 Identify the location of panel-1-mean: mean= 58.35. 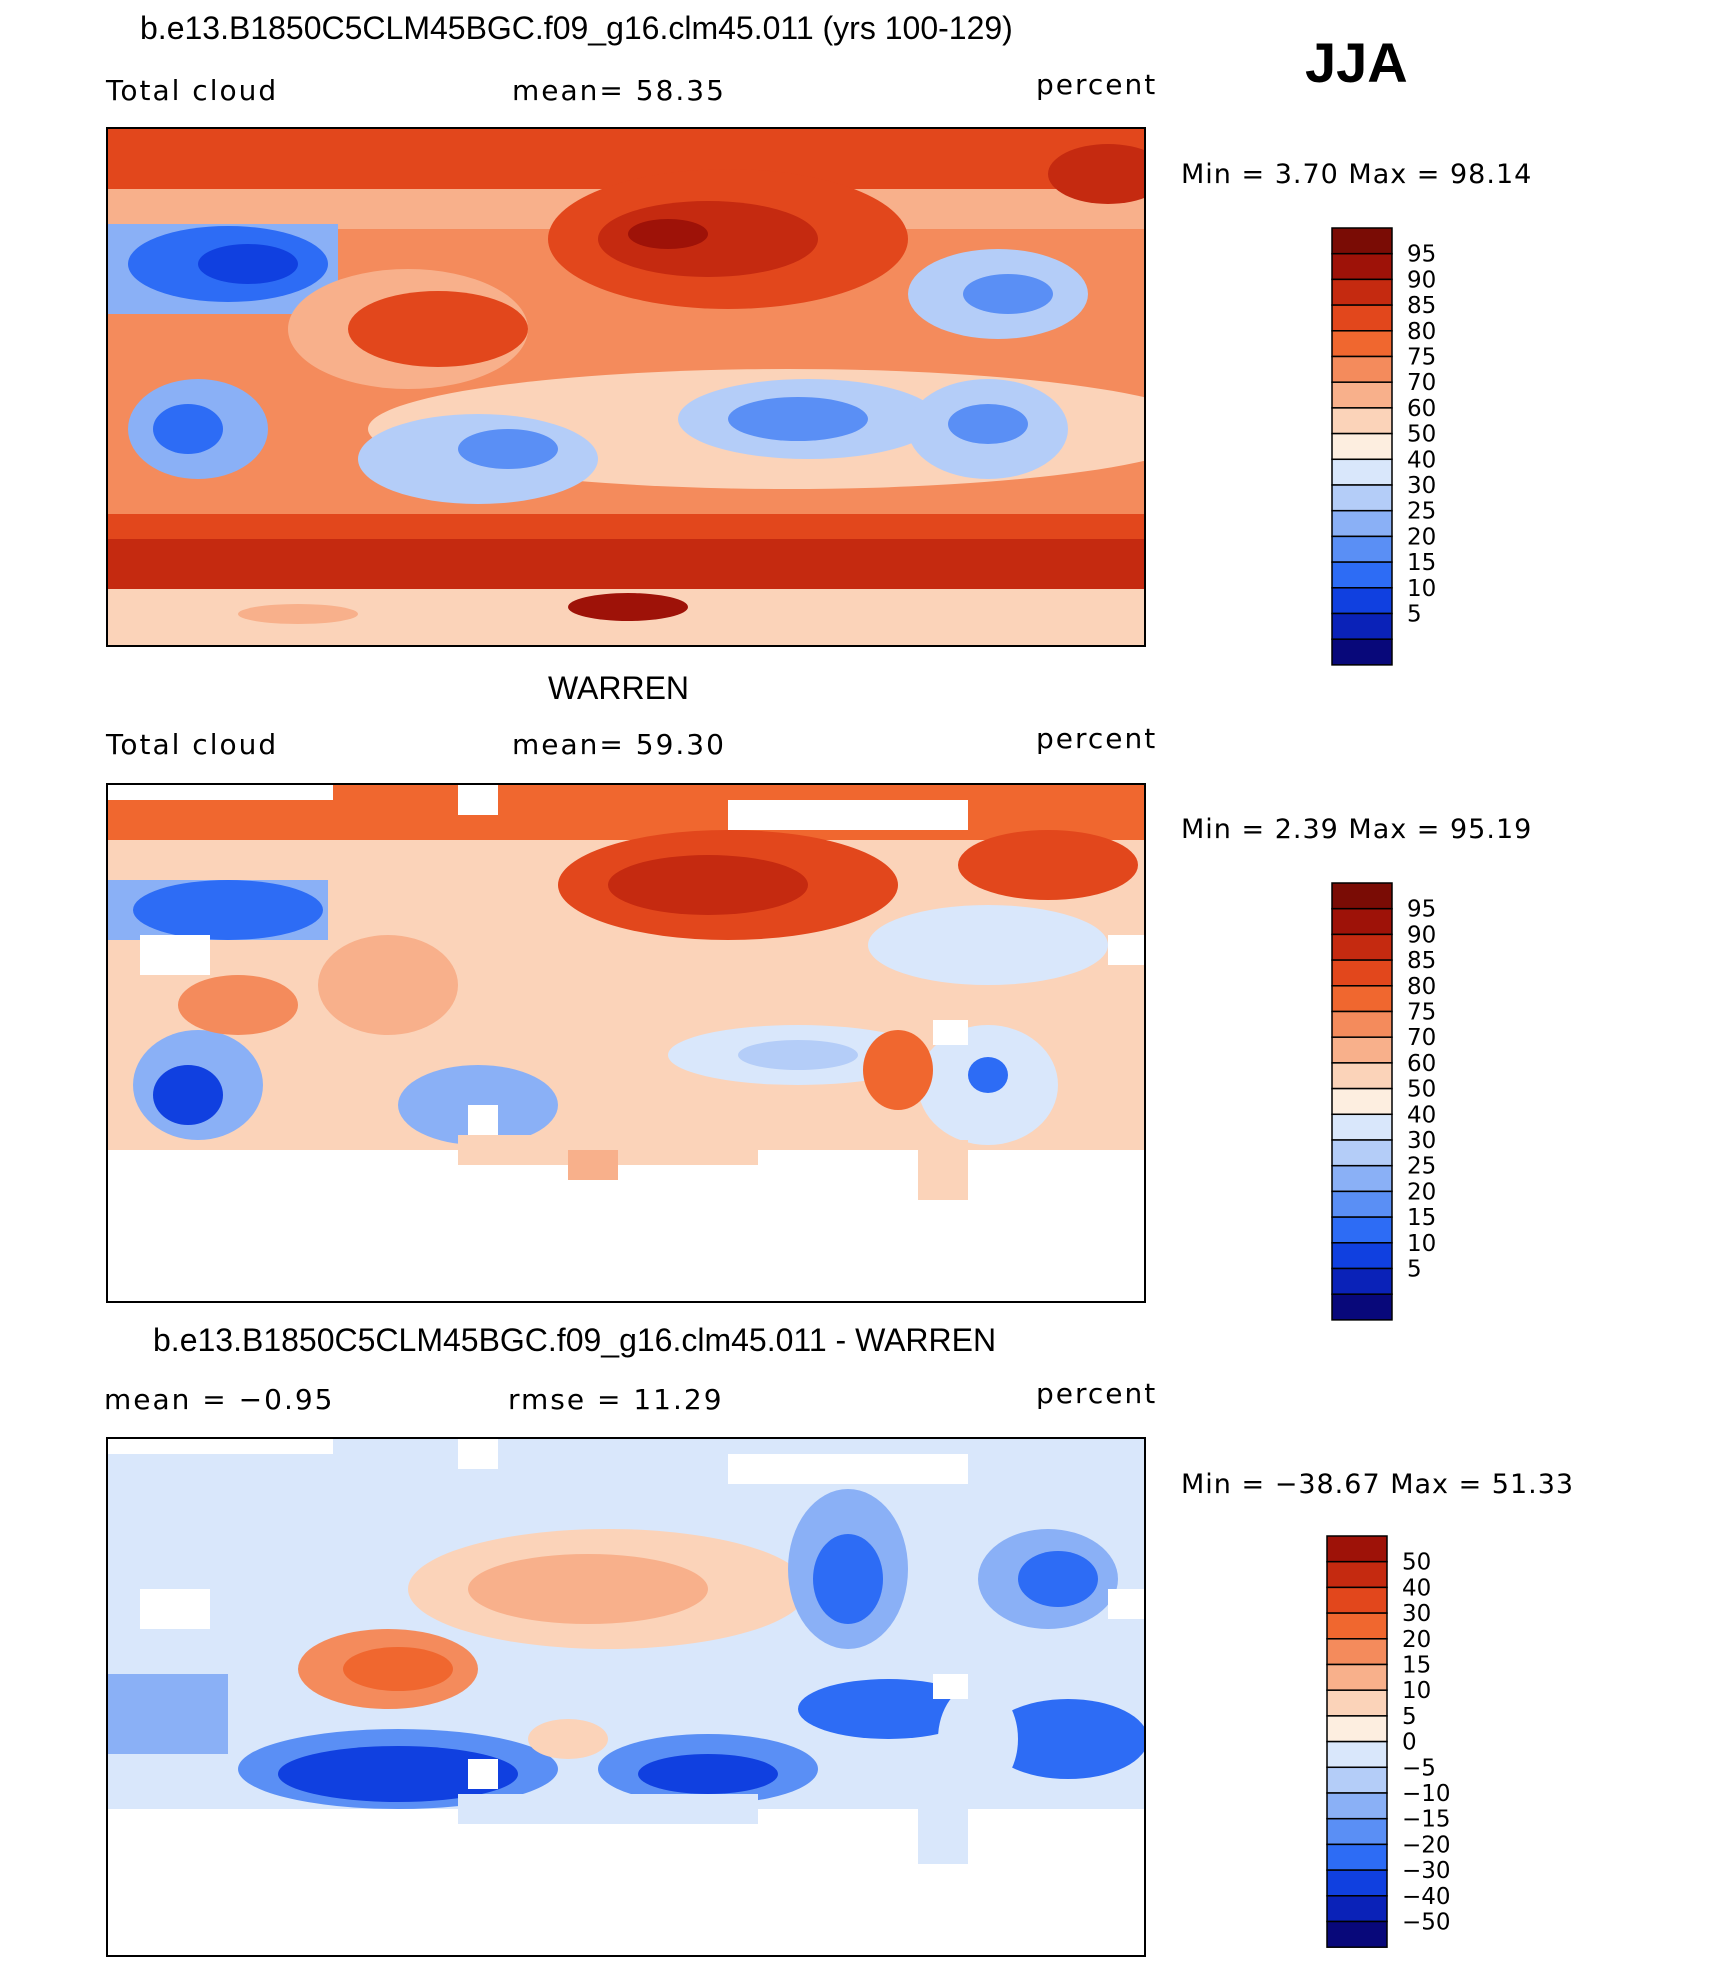
(619, 90).